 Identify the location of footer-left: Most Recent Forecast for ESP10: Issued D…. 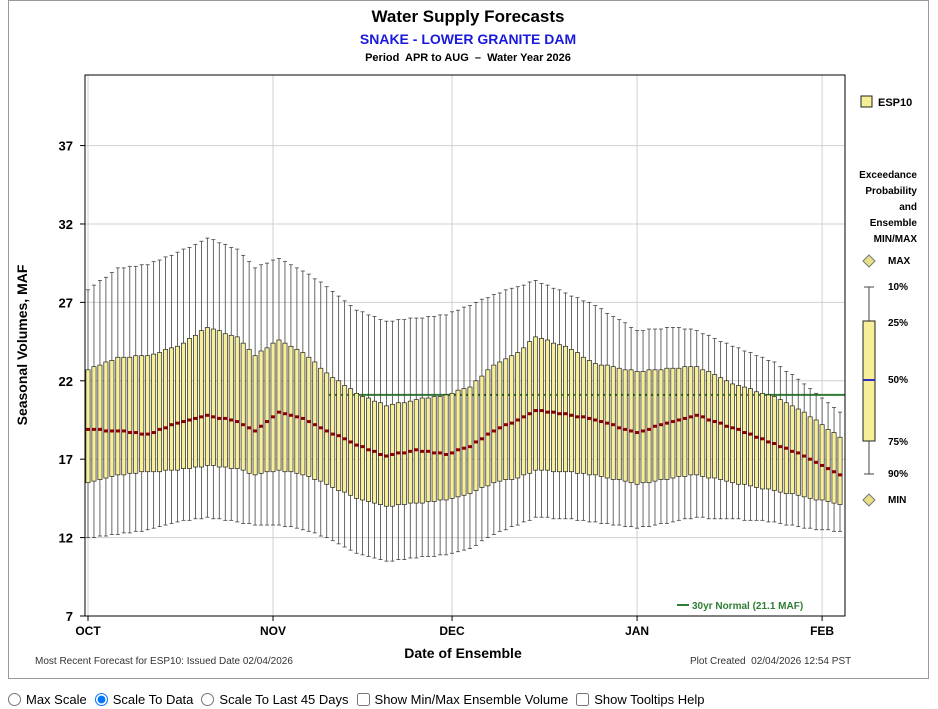
(164, 661).